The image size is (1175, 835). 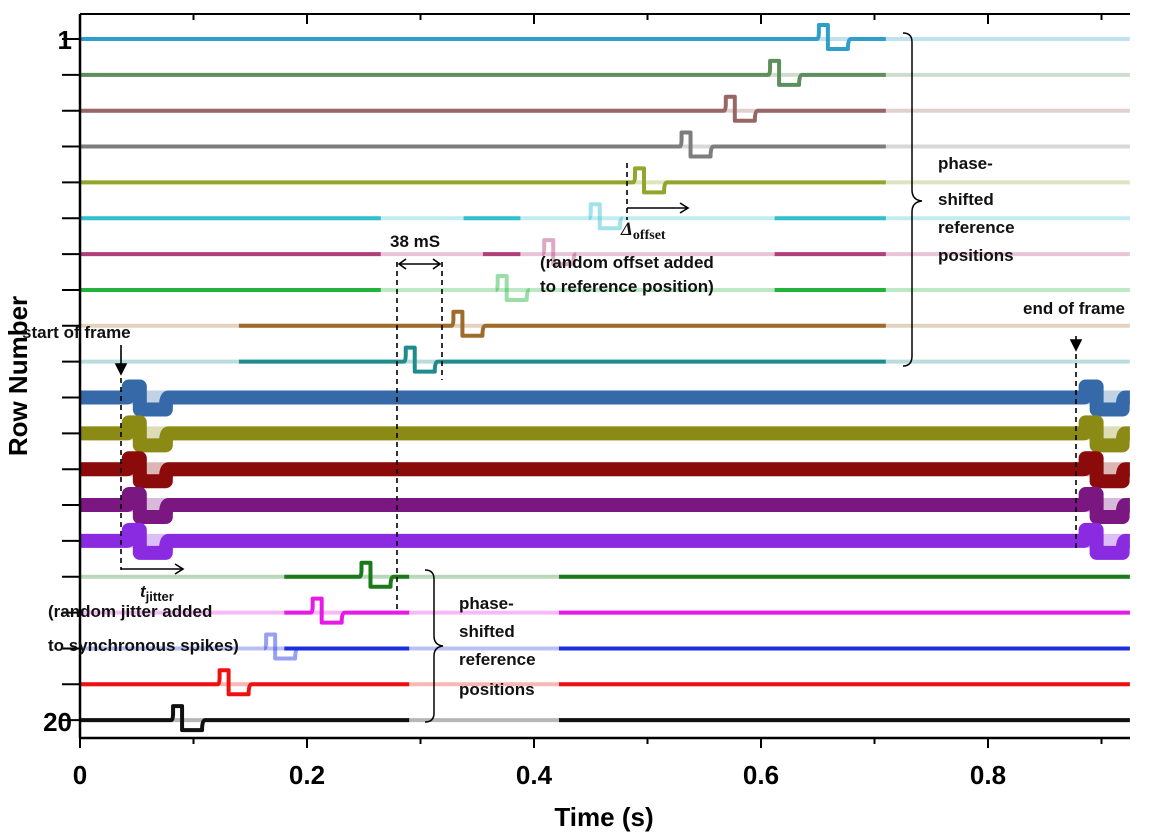 What do you see at coordinates (130, 611) in the screenshot?
I see `jitter-description-1: (random jitter added` at bounding box center [130, 611].